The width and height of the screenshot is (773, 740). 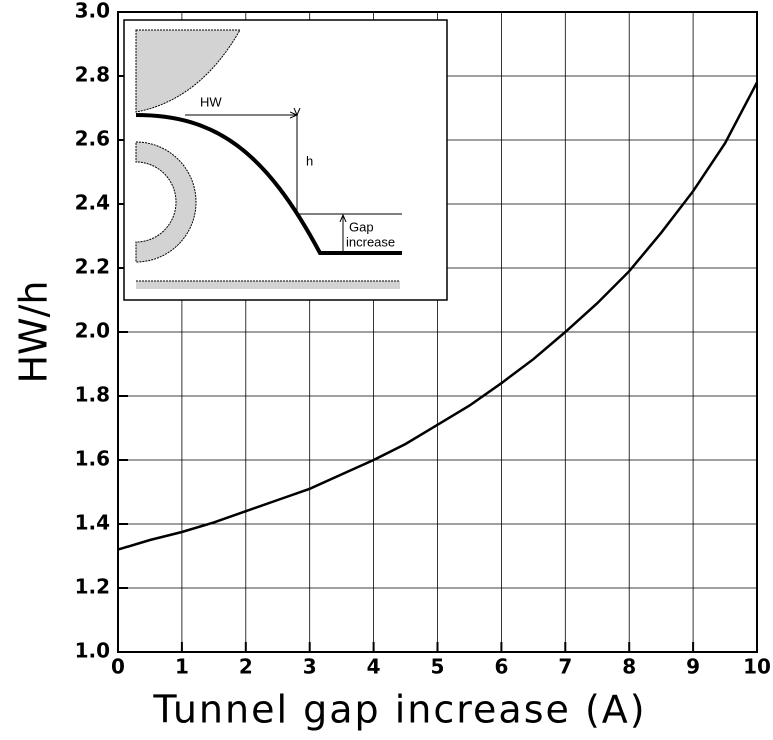 What do you see at coordinates (92, 267) in the screenshot?
I see `y-tick-label: 2.2` at bounding box center [92, 267].